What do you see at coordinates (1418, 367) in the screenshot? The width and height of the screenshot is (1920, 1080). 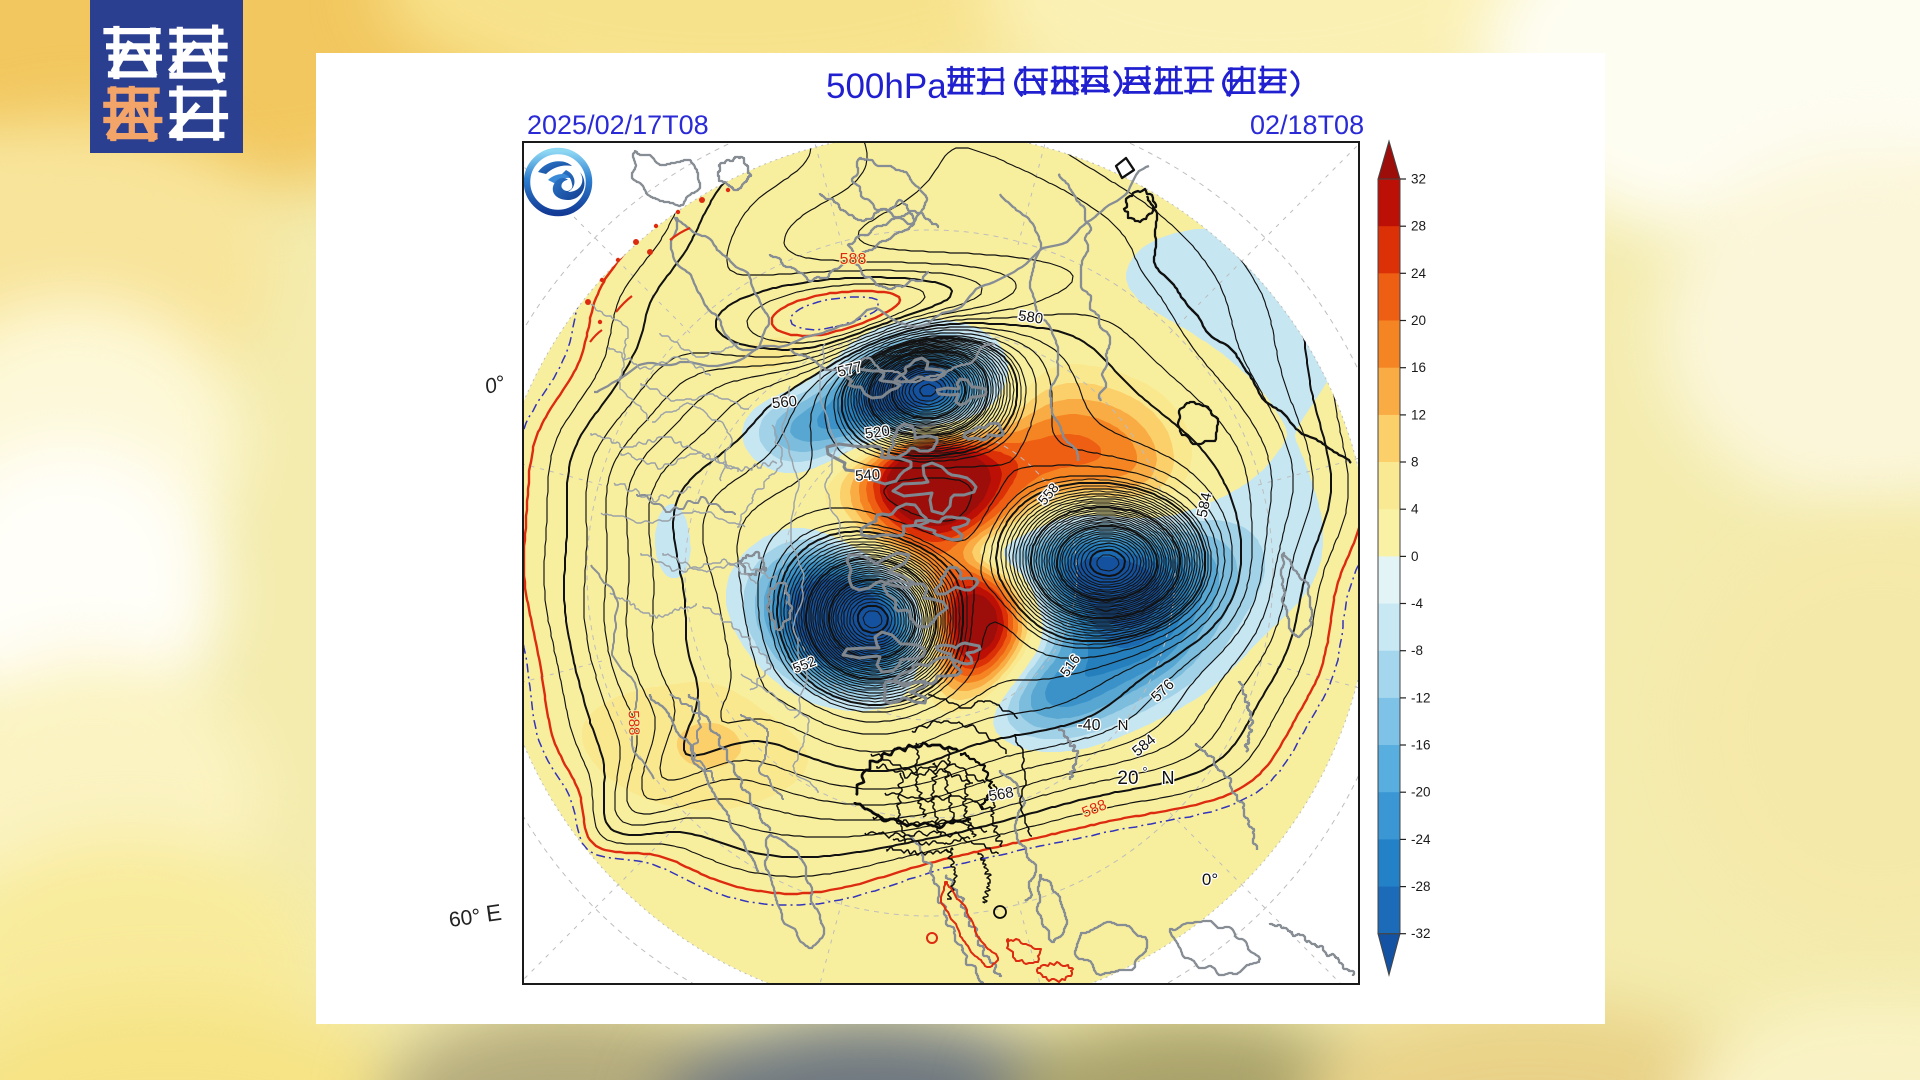 I see `svg-text: 16` at bounding box center [1418, 367].